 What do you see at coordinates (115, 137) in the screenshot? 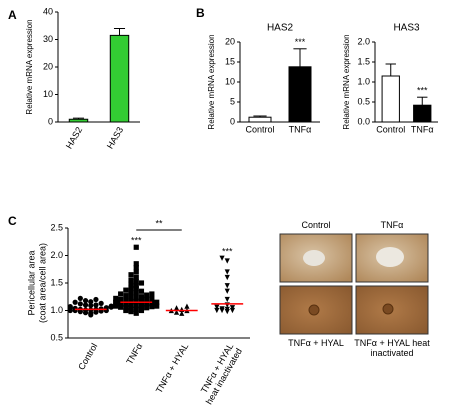
I see `x-tick-label: HAS3` at bounding box center [115, 137].